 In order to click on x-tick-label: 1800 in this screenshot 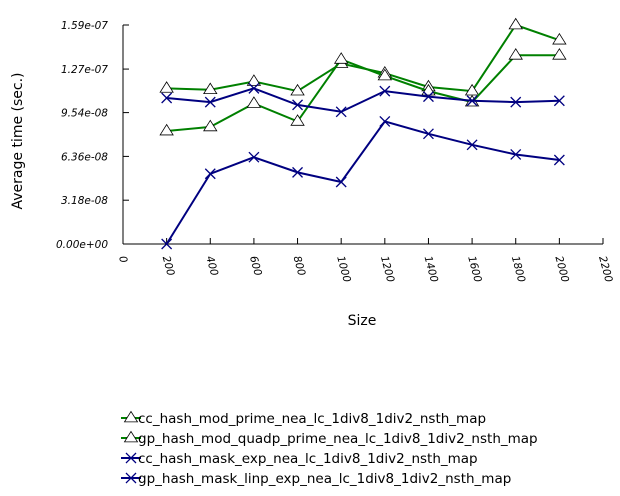, I will do `click(518, 269)`.